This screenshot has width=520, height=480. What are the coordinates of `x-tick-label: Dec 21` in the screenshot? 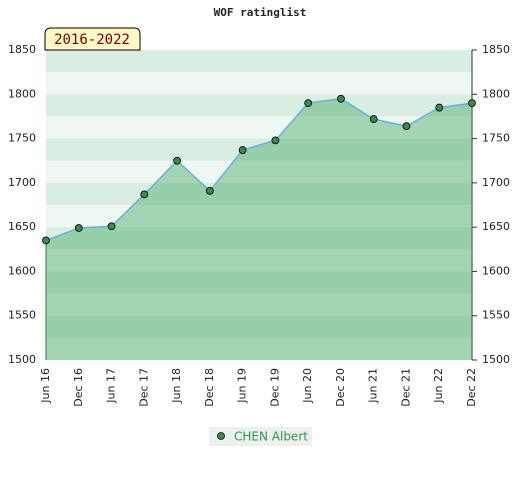 It's located at (405, 387).